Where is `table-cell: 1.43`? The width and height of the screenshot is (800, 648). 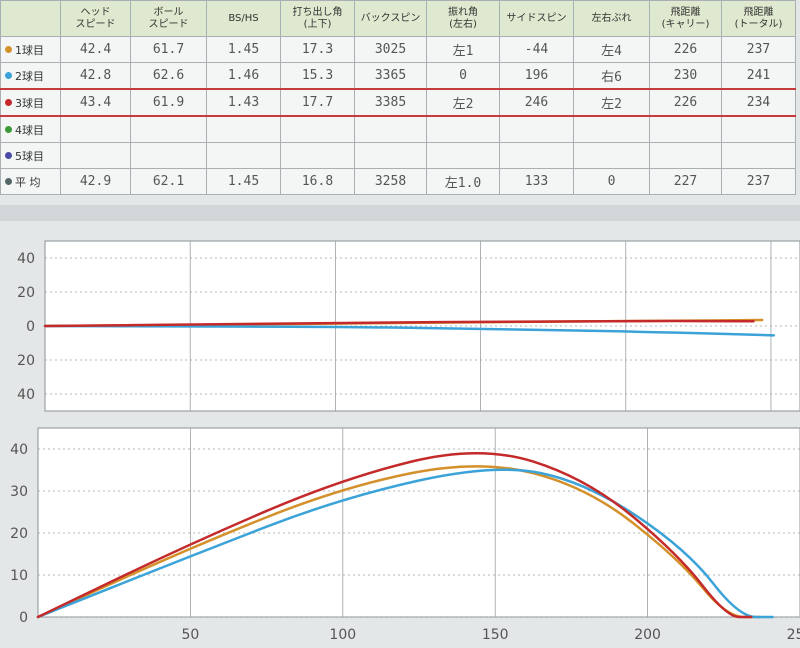 table-cell: 1.43 is located at coordinates (243, 102).